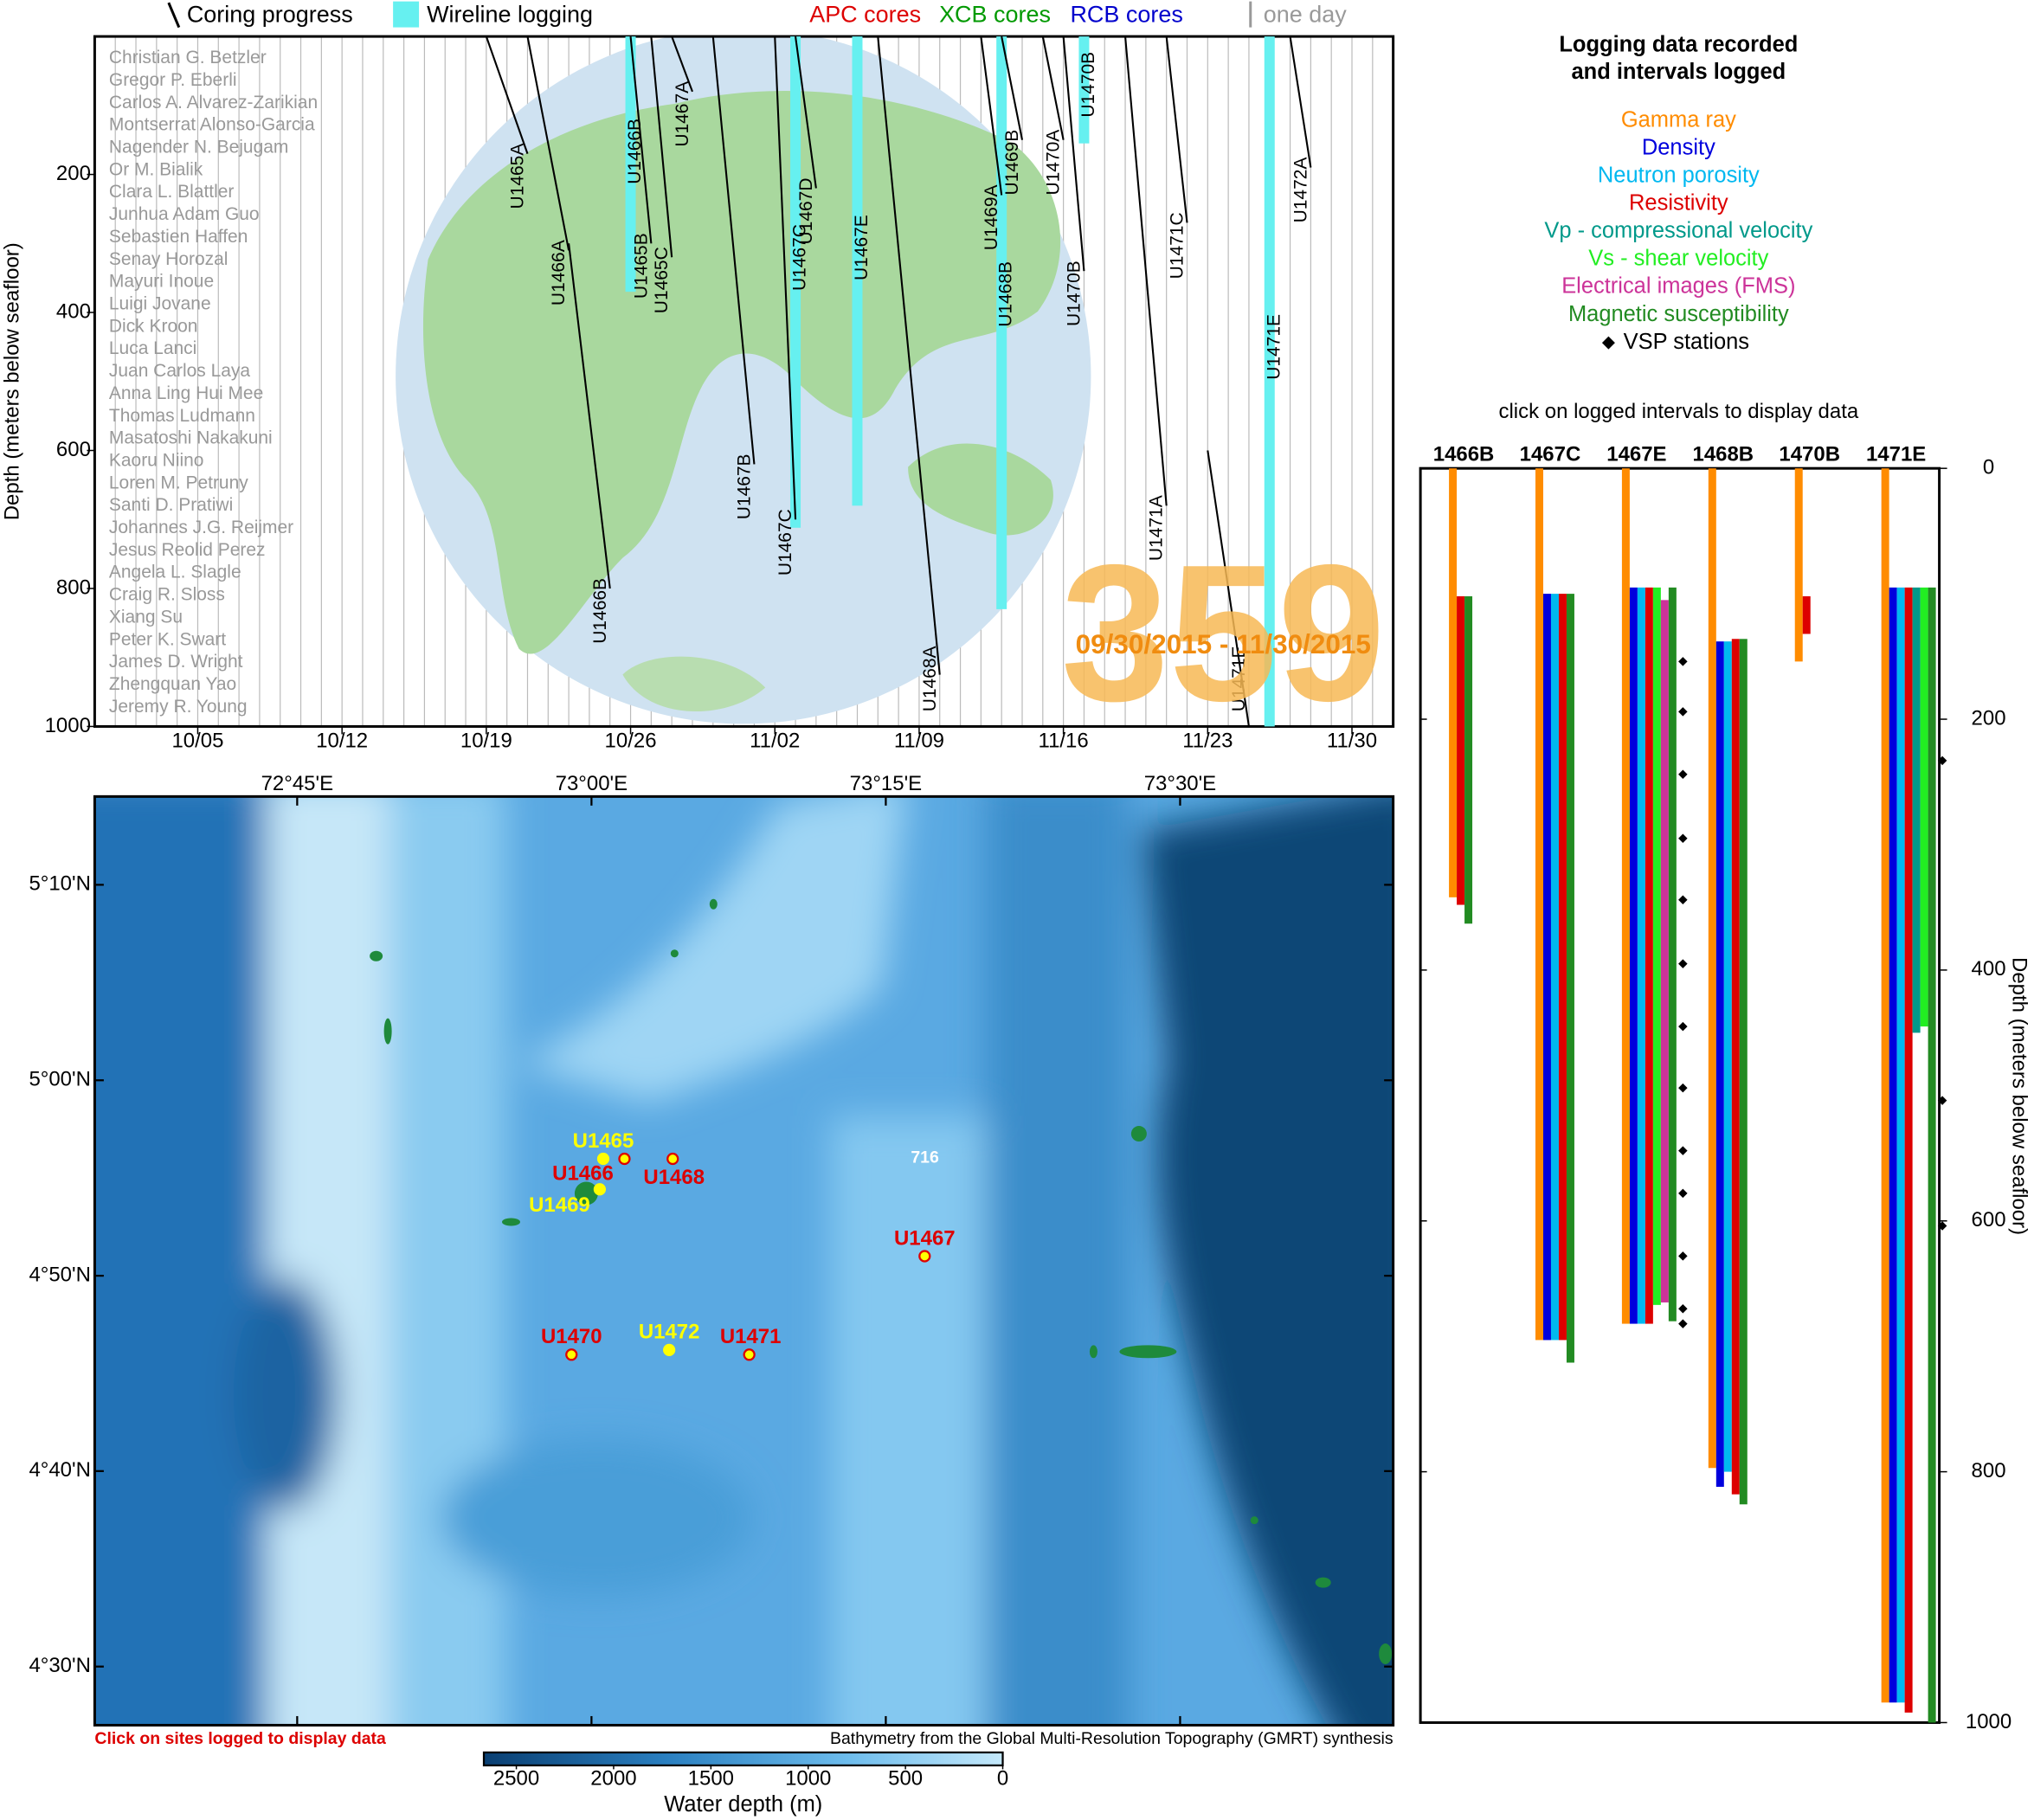 The image size is (2034, 1820). I want to click on vsp-station, so click(1683, 838).